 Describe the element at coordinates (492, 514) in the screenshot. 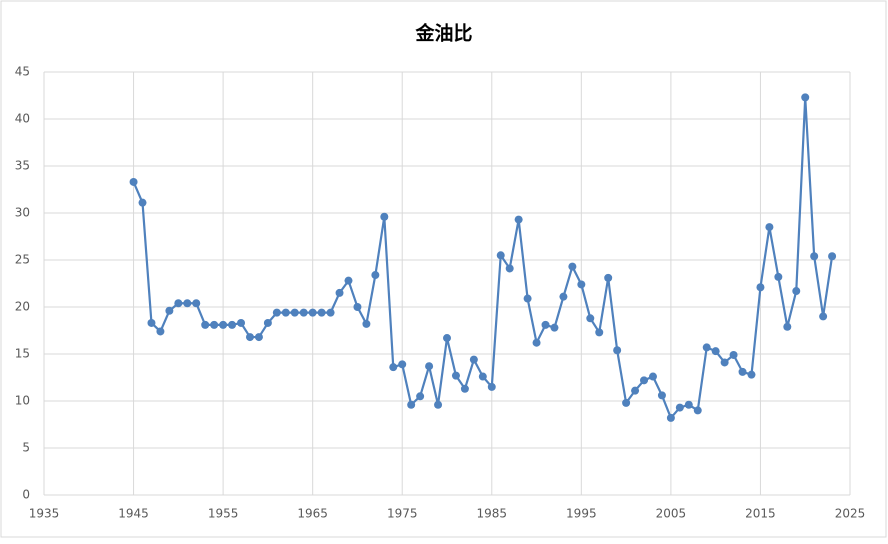

I see `x-tick-label: 1985` at that location.